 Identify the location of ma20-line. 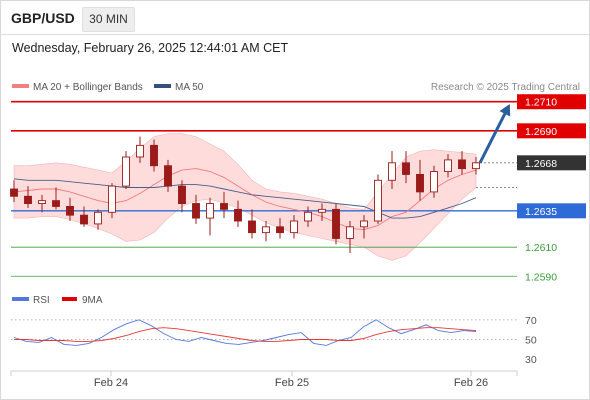
(245, 199).